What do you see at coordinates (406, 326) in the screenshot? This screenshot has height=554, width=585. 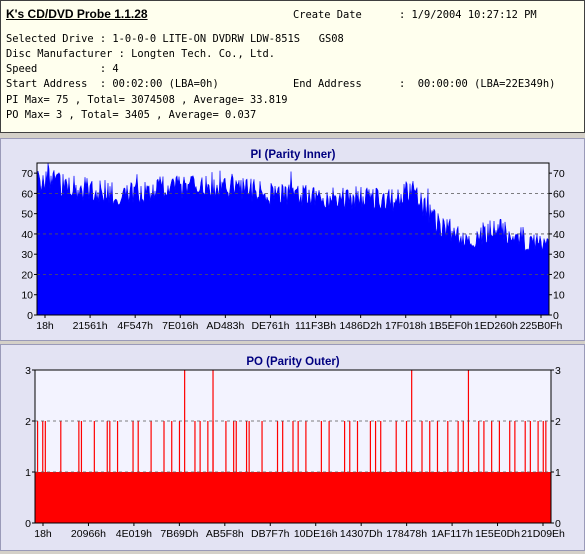 I see `x-tick-label: 17F018h` at bounding box center [406, 326].